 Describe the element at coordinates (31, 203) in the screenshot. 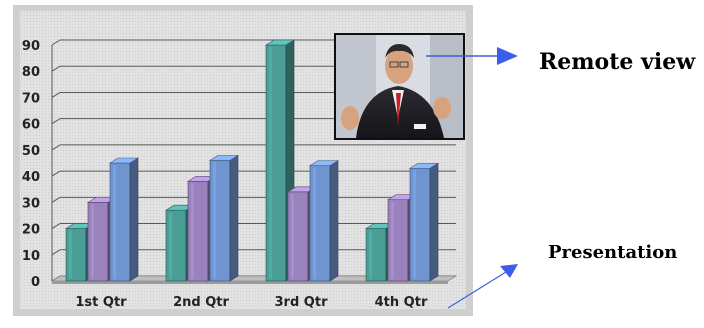

I see `y-tick-label: 30` at that location.